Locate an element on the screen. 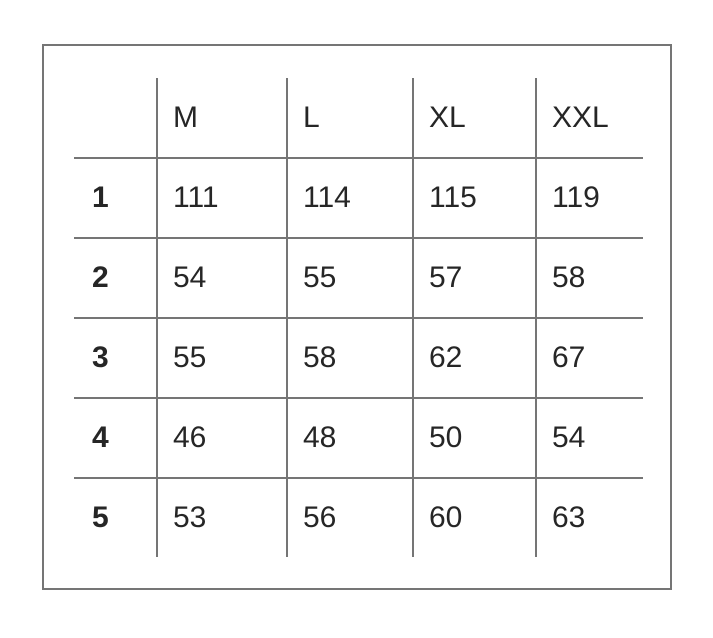  table-corner-cell is located at coordinates (115, 117).